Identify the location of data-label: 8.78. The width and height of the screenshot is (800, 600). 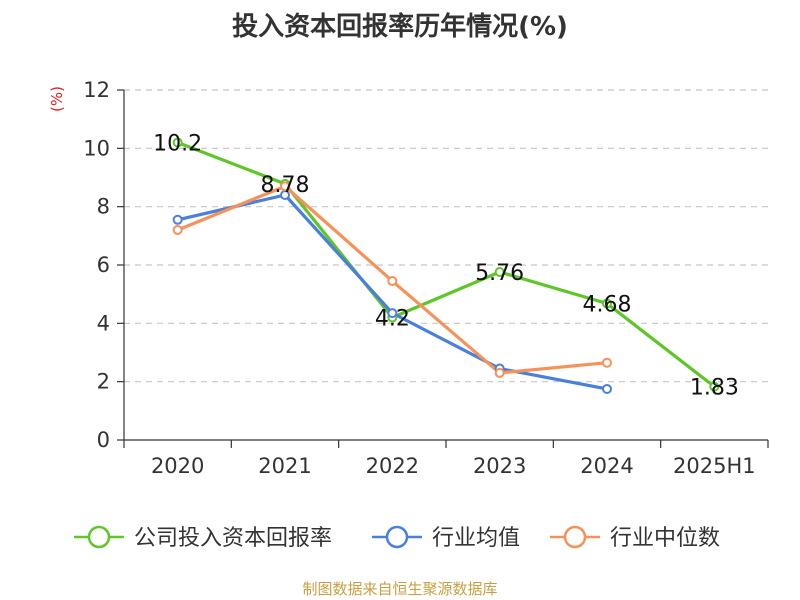
(285, 185).